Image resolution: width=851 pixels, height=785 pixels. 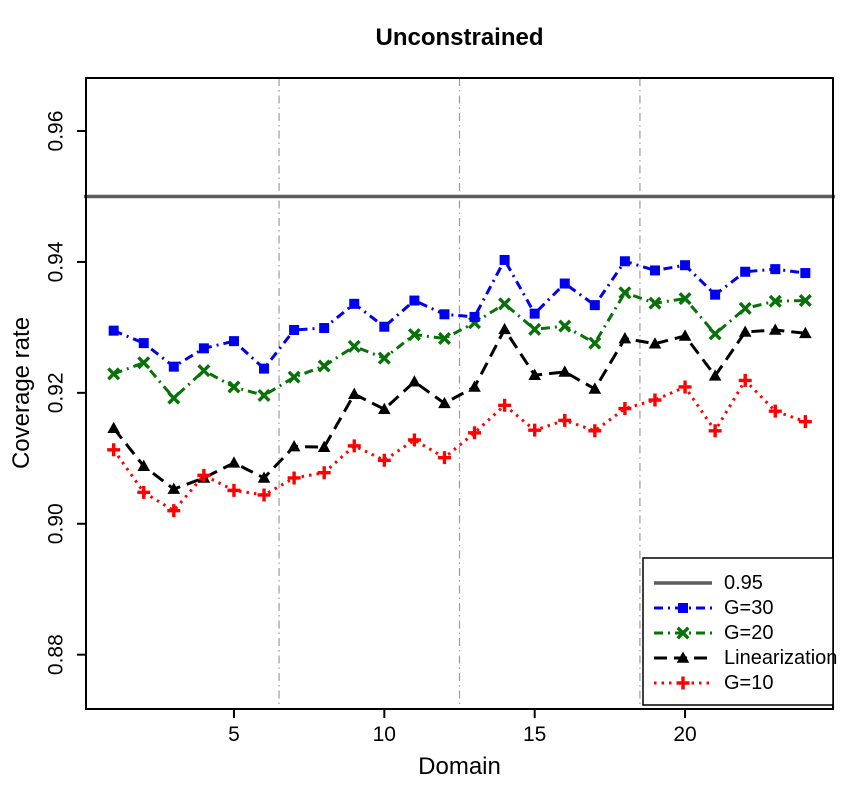 What do you see at coordinates (748, 683) in the screenshot?
I see `svg-text: G=10` at bounding box center [748, 683].